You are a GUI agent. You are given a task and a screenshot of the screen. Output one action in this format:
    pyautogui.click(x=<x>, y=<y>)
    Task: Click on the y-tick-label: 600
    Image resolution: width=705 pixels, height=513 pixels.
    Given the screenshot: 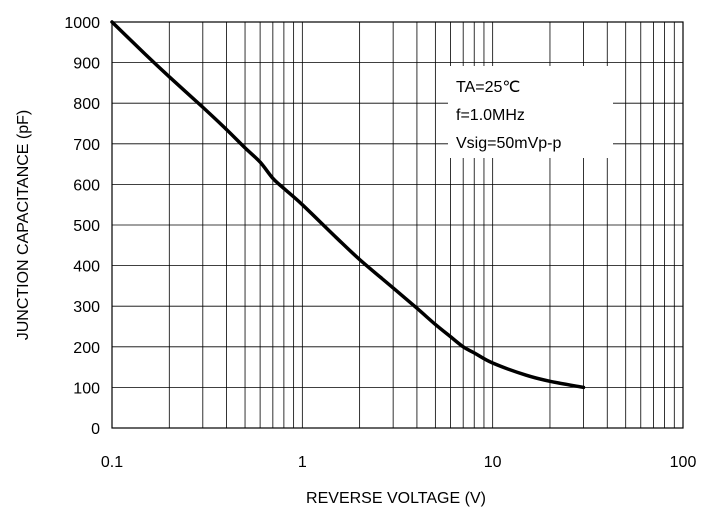 What is the action you would take?
    pyautogui.click(x=86, y=185)
    